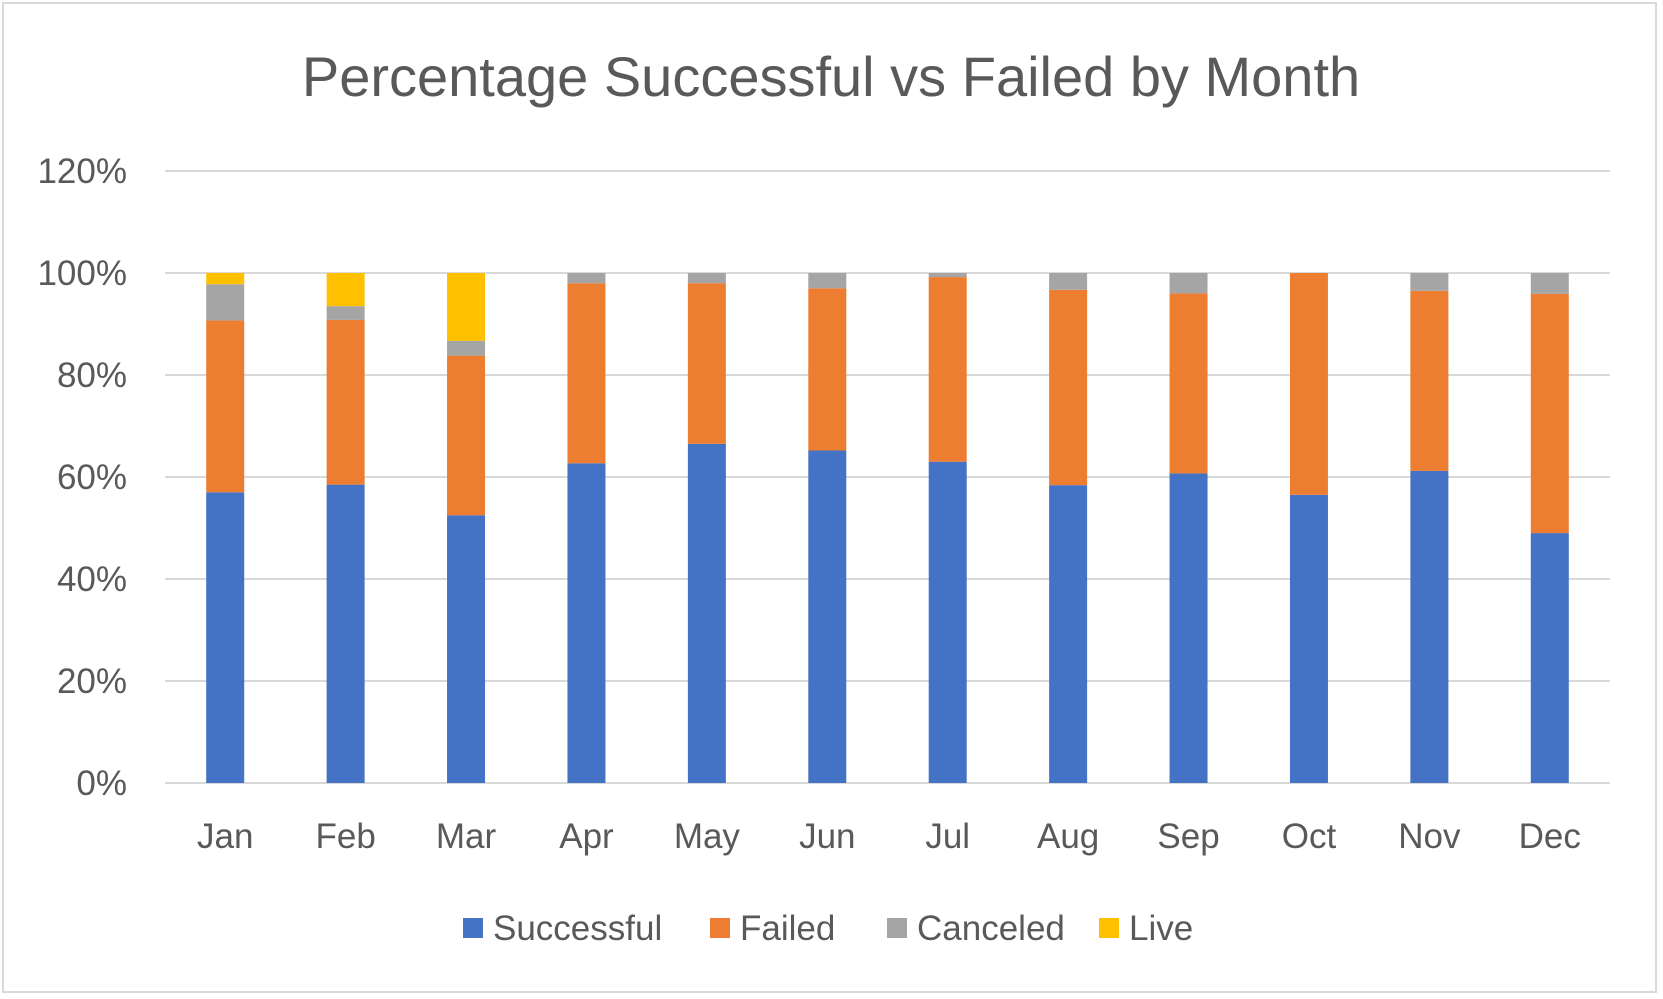 The height and width of the screenshot is (999, 1663). What do you see at coordinates (345, 633) in the screenshot?
I see `bar-successful-feb` at bounding box center [345, 633].